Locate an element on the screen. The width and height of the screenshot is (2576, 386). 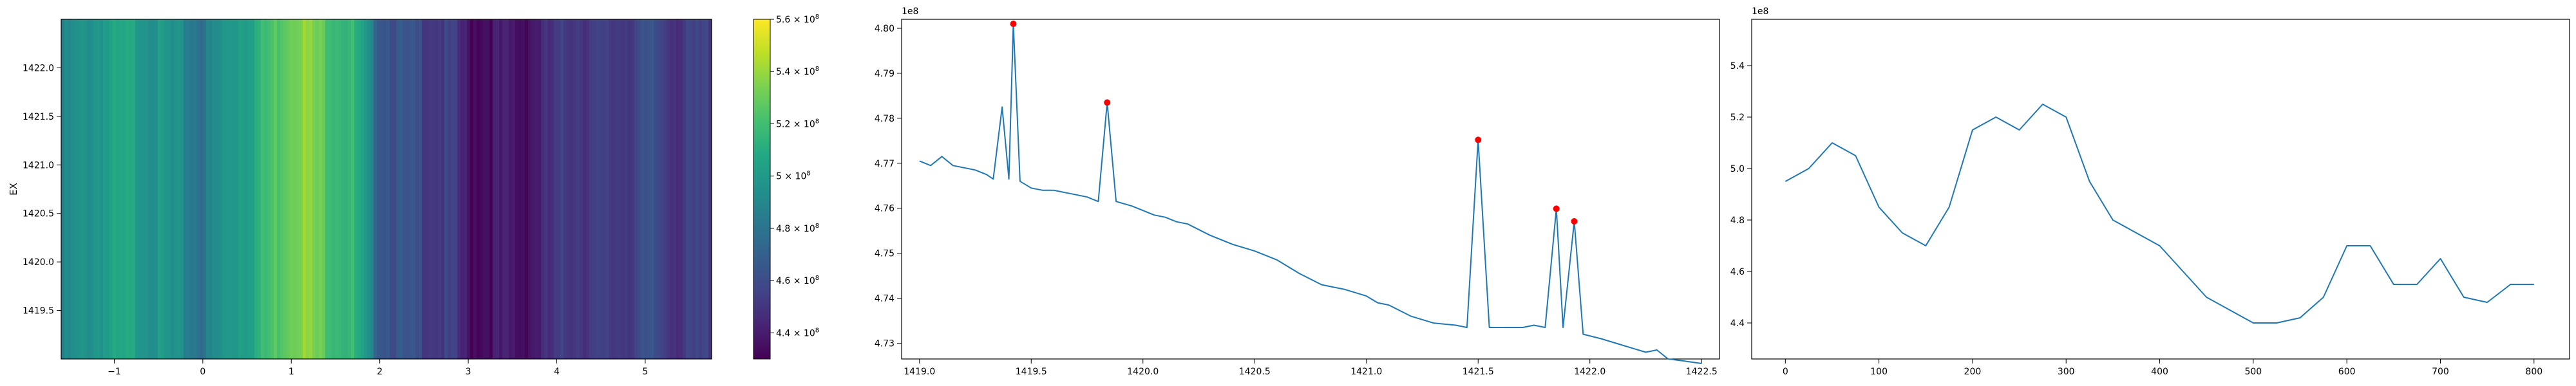
y-tick-label: 5.4 is located at coordinates (1737, 66).